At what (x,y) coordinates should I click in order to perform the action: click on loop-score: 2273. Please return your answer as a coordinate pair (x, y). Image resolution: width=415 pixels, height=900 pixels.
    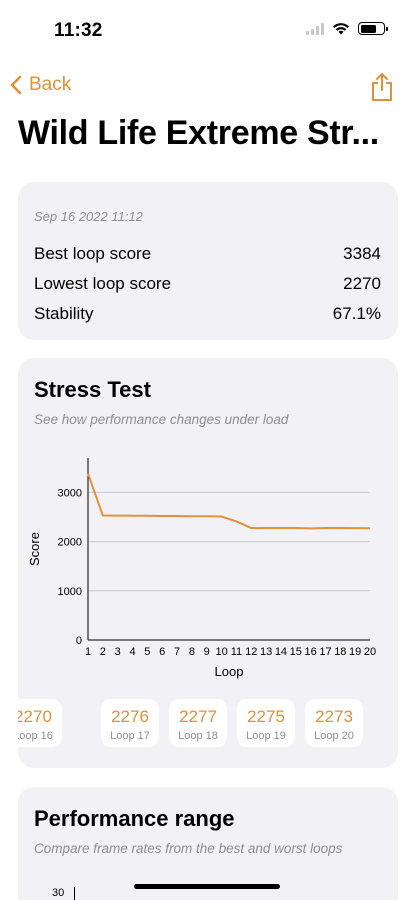
    Looking at the image, I should click on (334, 716).